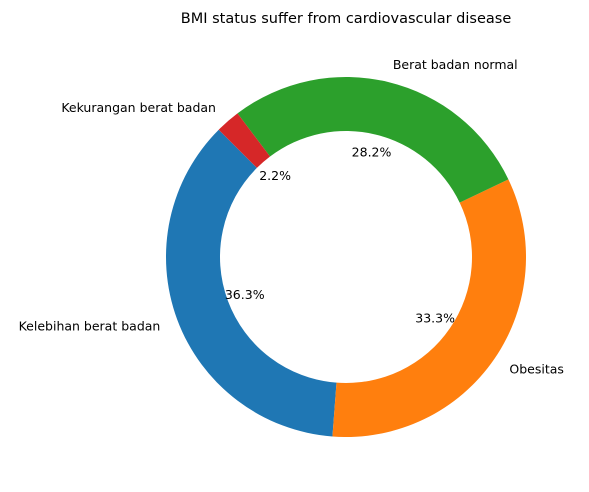 Image resolution: width=589 pixels, height=492 pixels. I want to click on slice-percent-berat-badan-normal: 28.2%, so click(372, 152).